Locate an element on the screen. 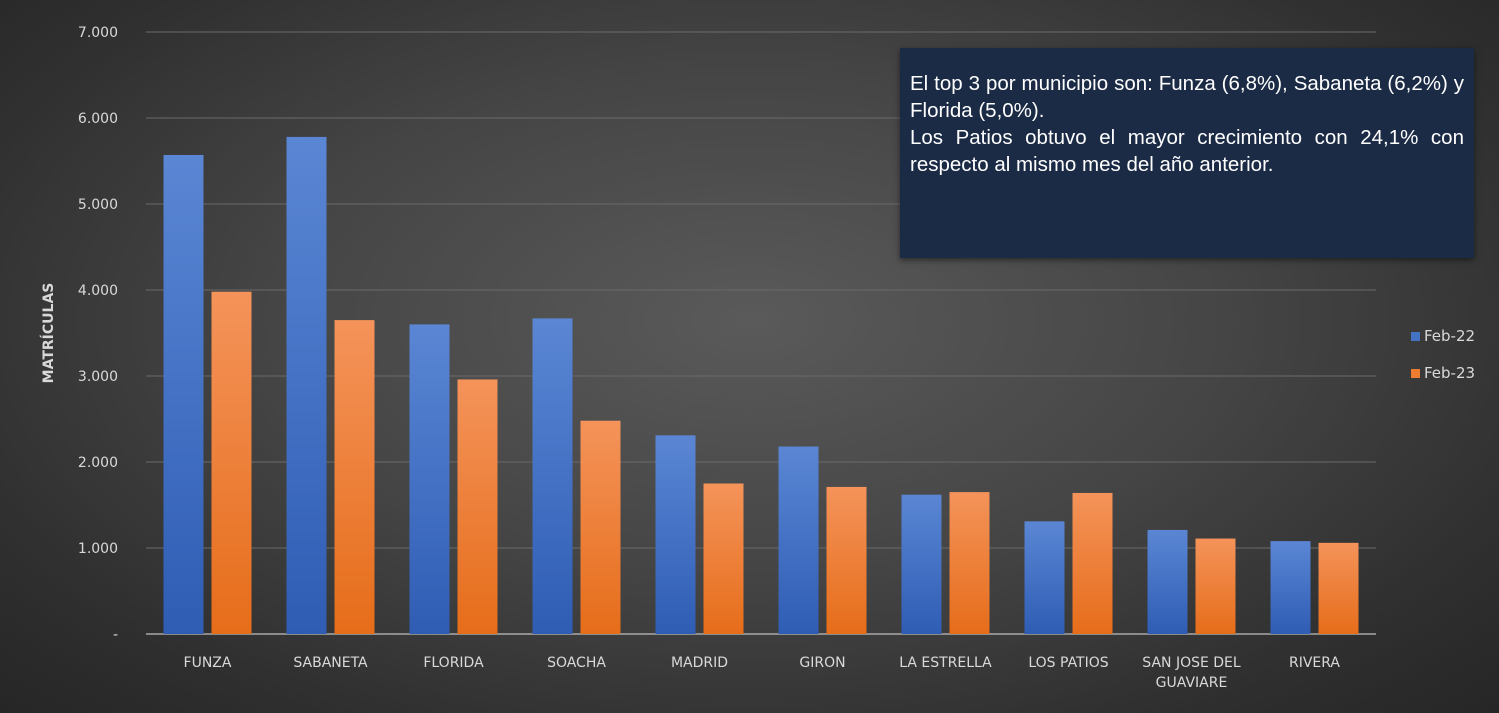 The height and width of the screenshot is (713, 1499). y-axis-ticks: - 1.000 2.000 3.000 4.000 5.000 6.000 7.000 is located at coordinates (98, 334).